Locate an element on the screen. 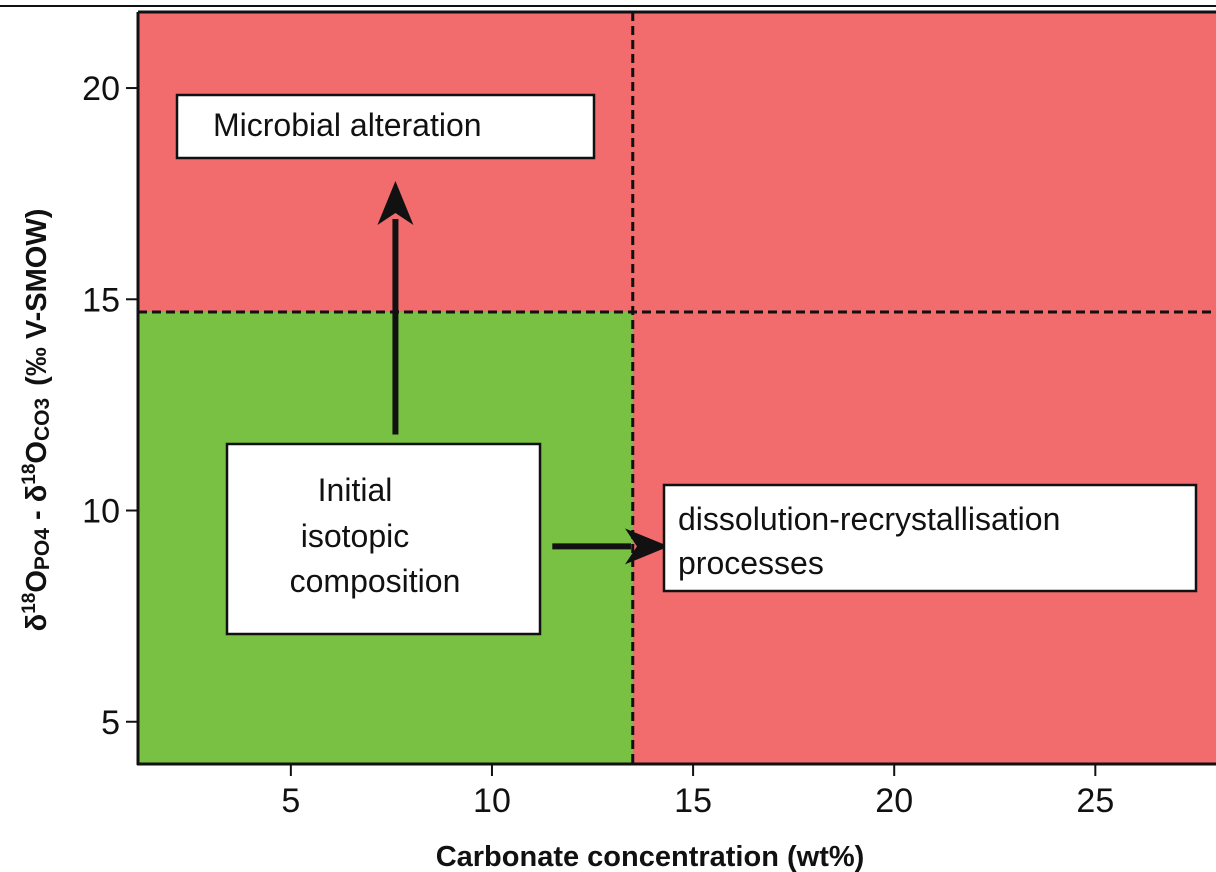 The image size is (1216, 872). y-tick-label: 20 is located at coordinates (101, 89).